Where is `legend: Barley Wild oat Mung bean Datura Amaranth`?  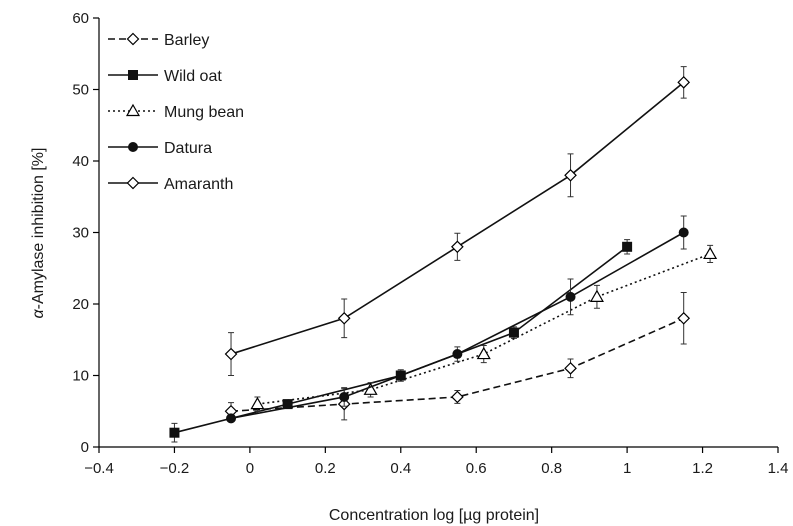
legend: Barley Wild oat Mung bean Datura Amaranth is located at coordinates (176, 112).